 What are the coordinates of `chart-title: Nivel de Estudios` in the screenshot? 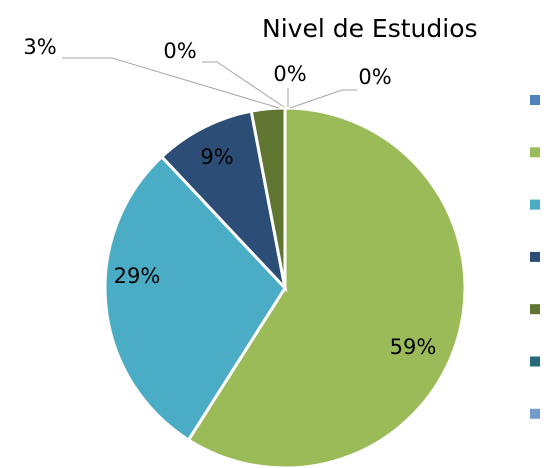 It's located at (370, 28).